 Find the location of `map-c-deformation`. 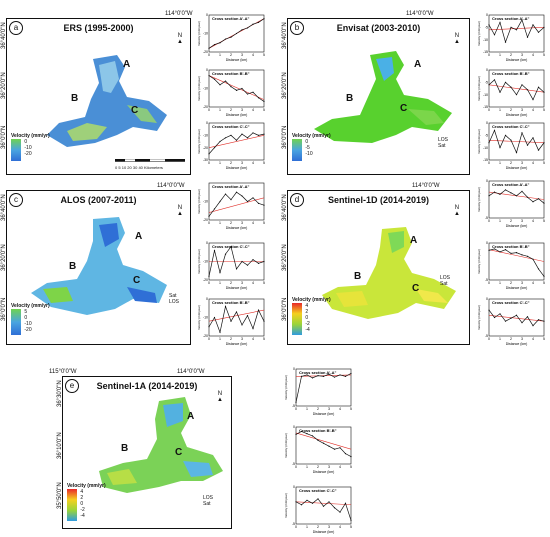

map-c-deformation is located at coordinates (99, 266).